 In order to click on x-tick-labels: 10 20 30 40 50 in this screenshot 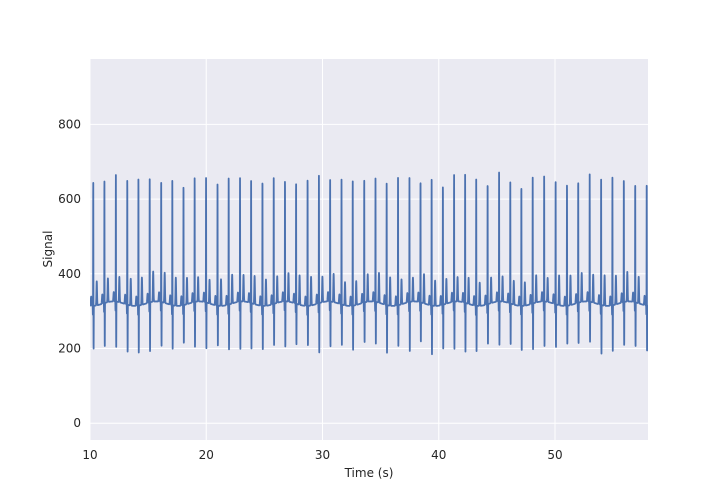, I will do `click(322, 455)`.